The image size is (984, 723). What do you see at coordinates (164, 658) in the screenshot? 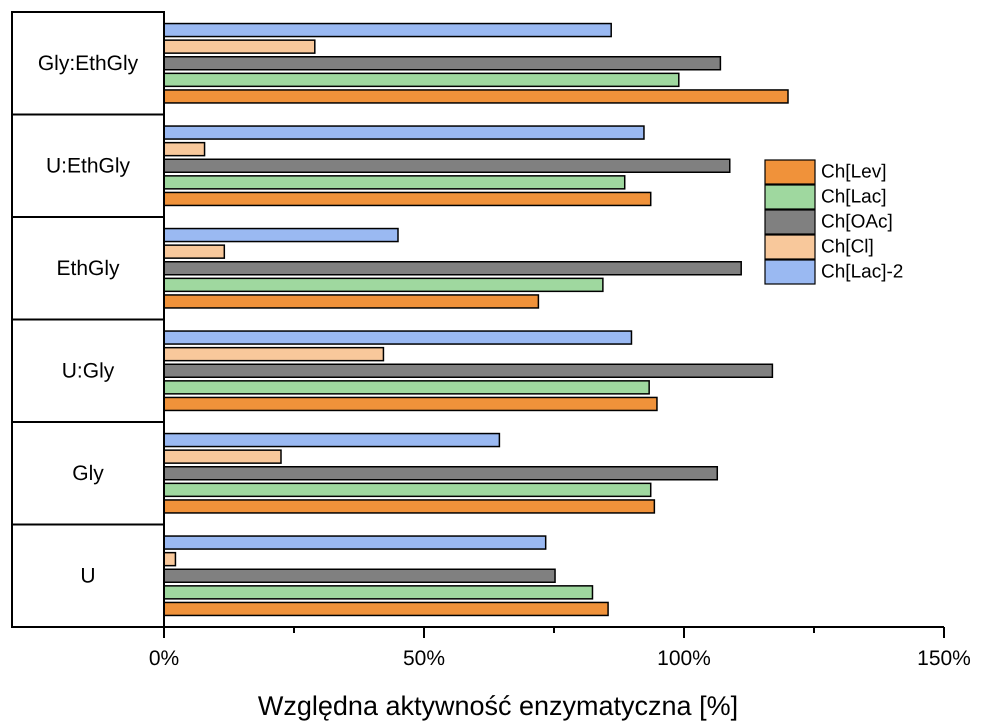
I see `x-tick-label: 0%` at bounding box center [164, 658].